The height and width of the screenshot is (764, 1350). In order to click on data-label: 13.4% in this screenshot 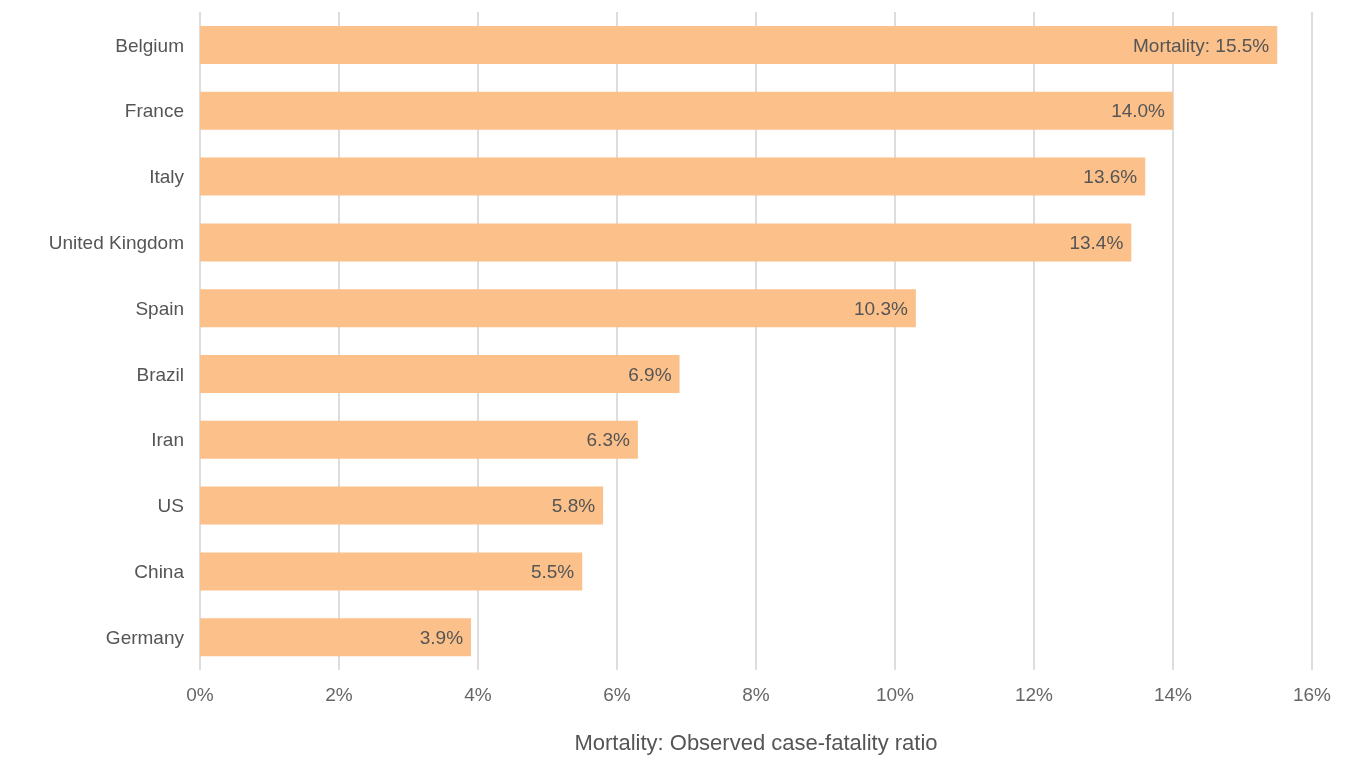, I will do `click(1096, 242)`.